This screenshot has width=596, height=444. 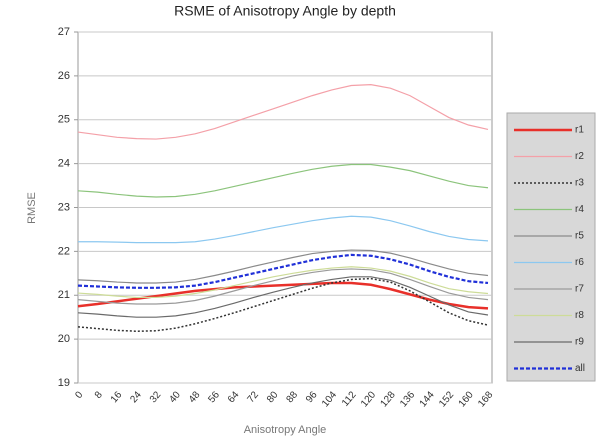 What do you see at coordinates (579, 342) in the screenshot?
I see `legend-label: r9` at bounding box center [579, 342].